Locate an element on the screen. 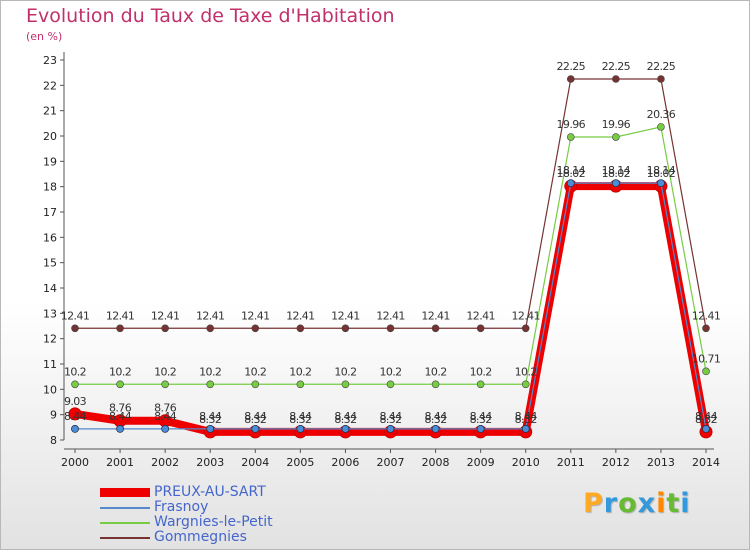  legend-item: Frasnoy is located at coordinates (186, 507).